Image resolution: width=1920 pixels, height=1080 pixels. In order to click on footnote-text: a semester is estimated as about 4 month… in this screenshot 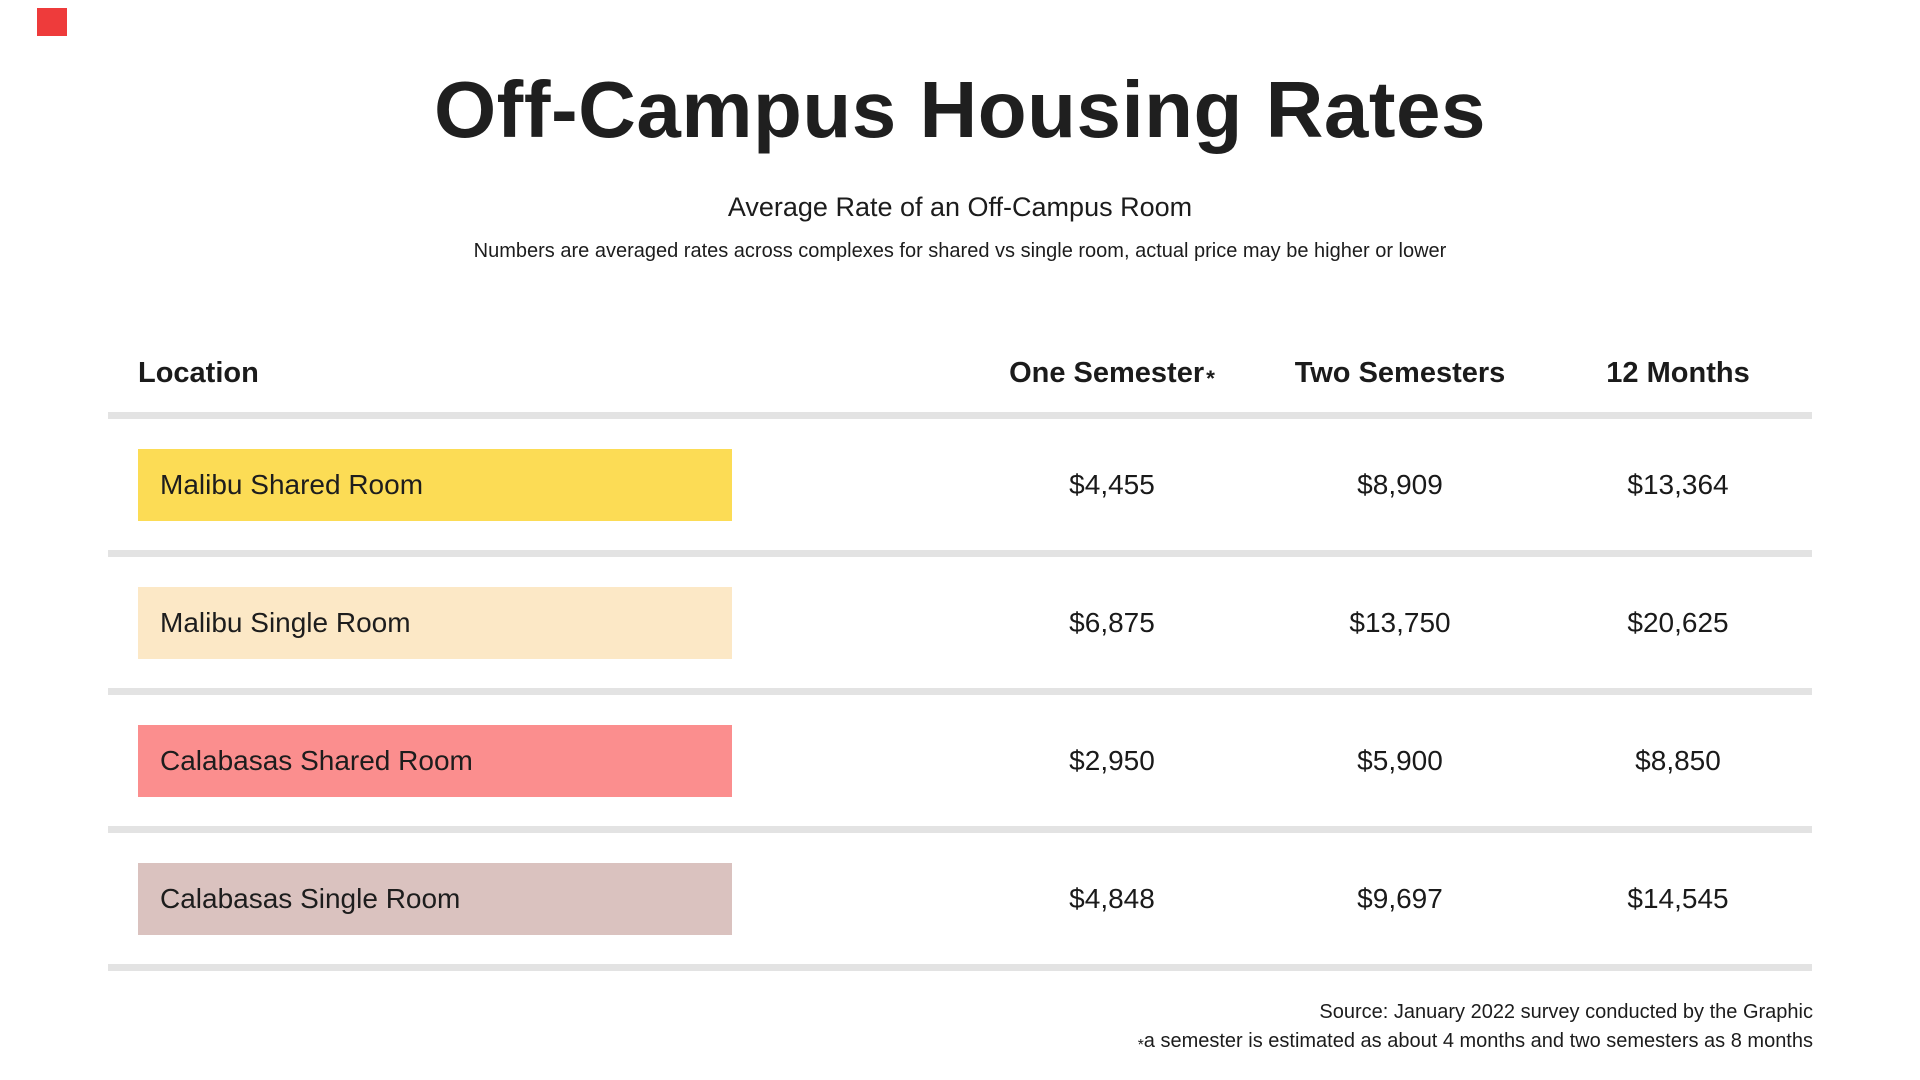, I will do `click(1478, 1041)`.